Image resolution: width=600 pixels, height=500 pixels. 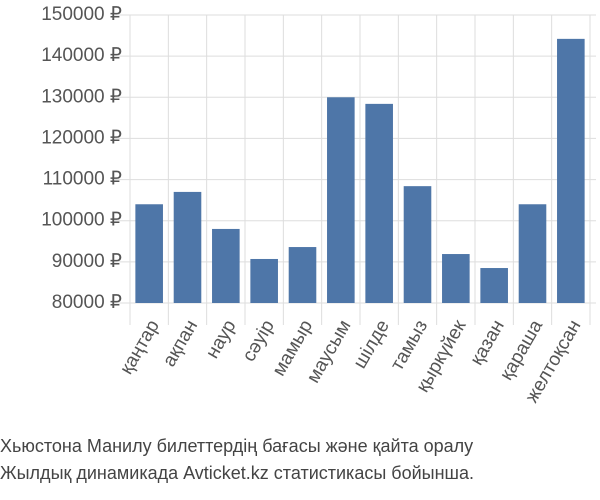 What do you see at coordinates (87, 302) in the screenshot?
I see `y-tick-label: 80000 ₽` at bounding box center [87, 302].